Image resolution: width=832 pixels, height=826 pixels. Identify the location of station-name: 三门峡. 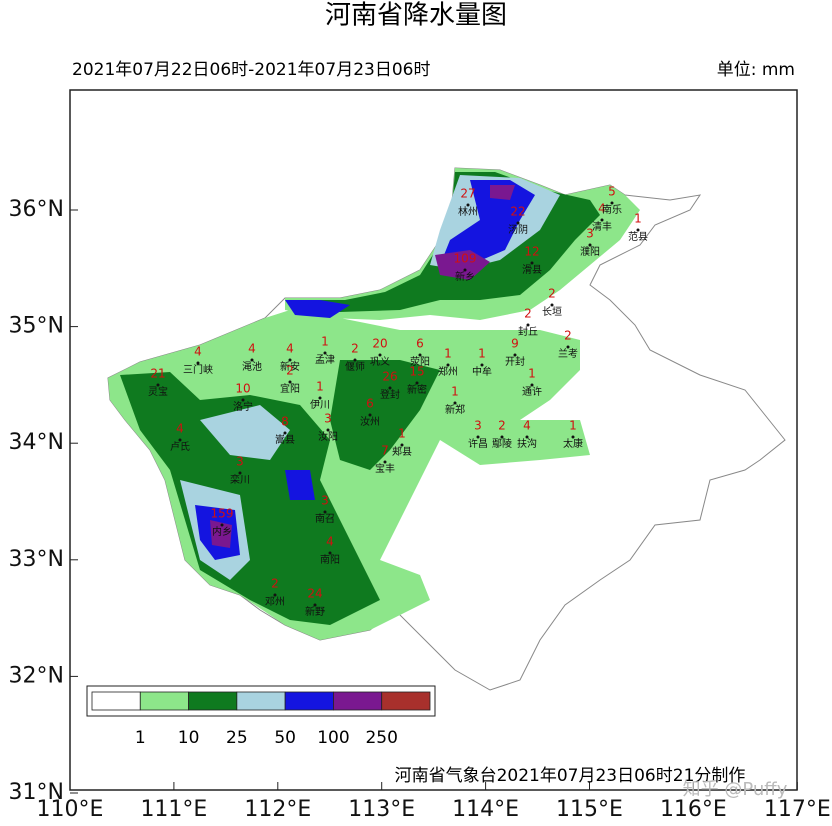
(198, 369).